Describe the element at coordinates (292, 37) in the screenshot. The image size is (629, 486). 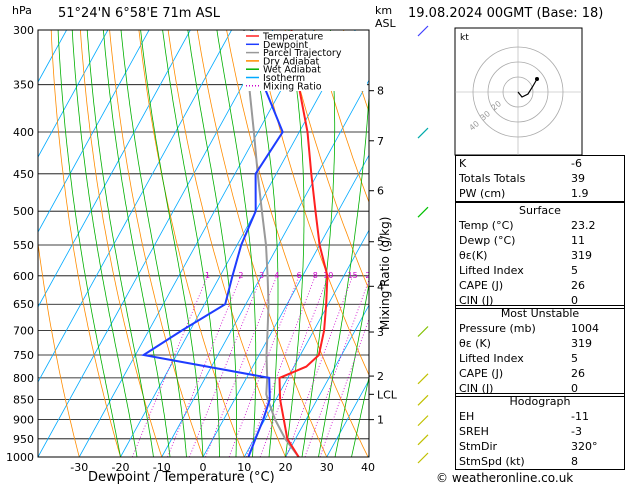
I see `legend-entry: Temperature` at that location.